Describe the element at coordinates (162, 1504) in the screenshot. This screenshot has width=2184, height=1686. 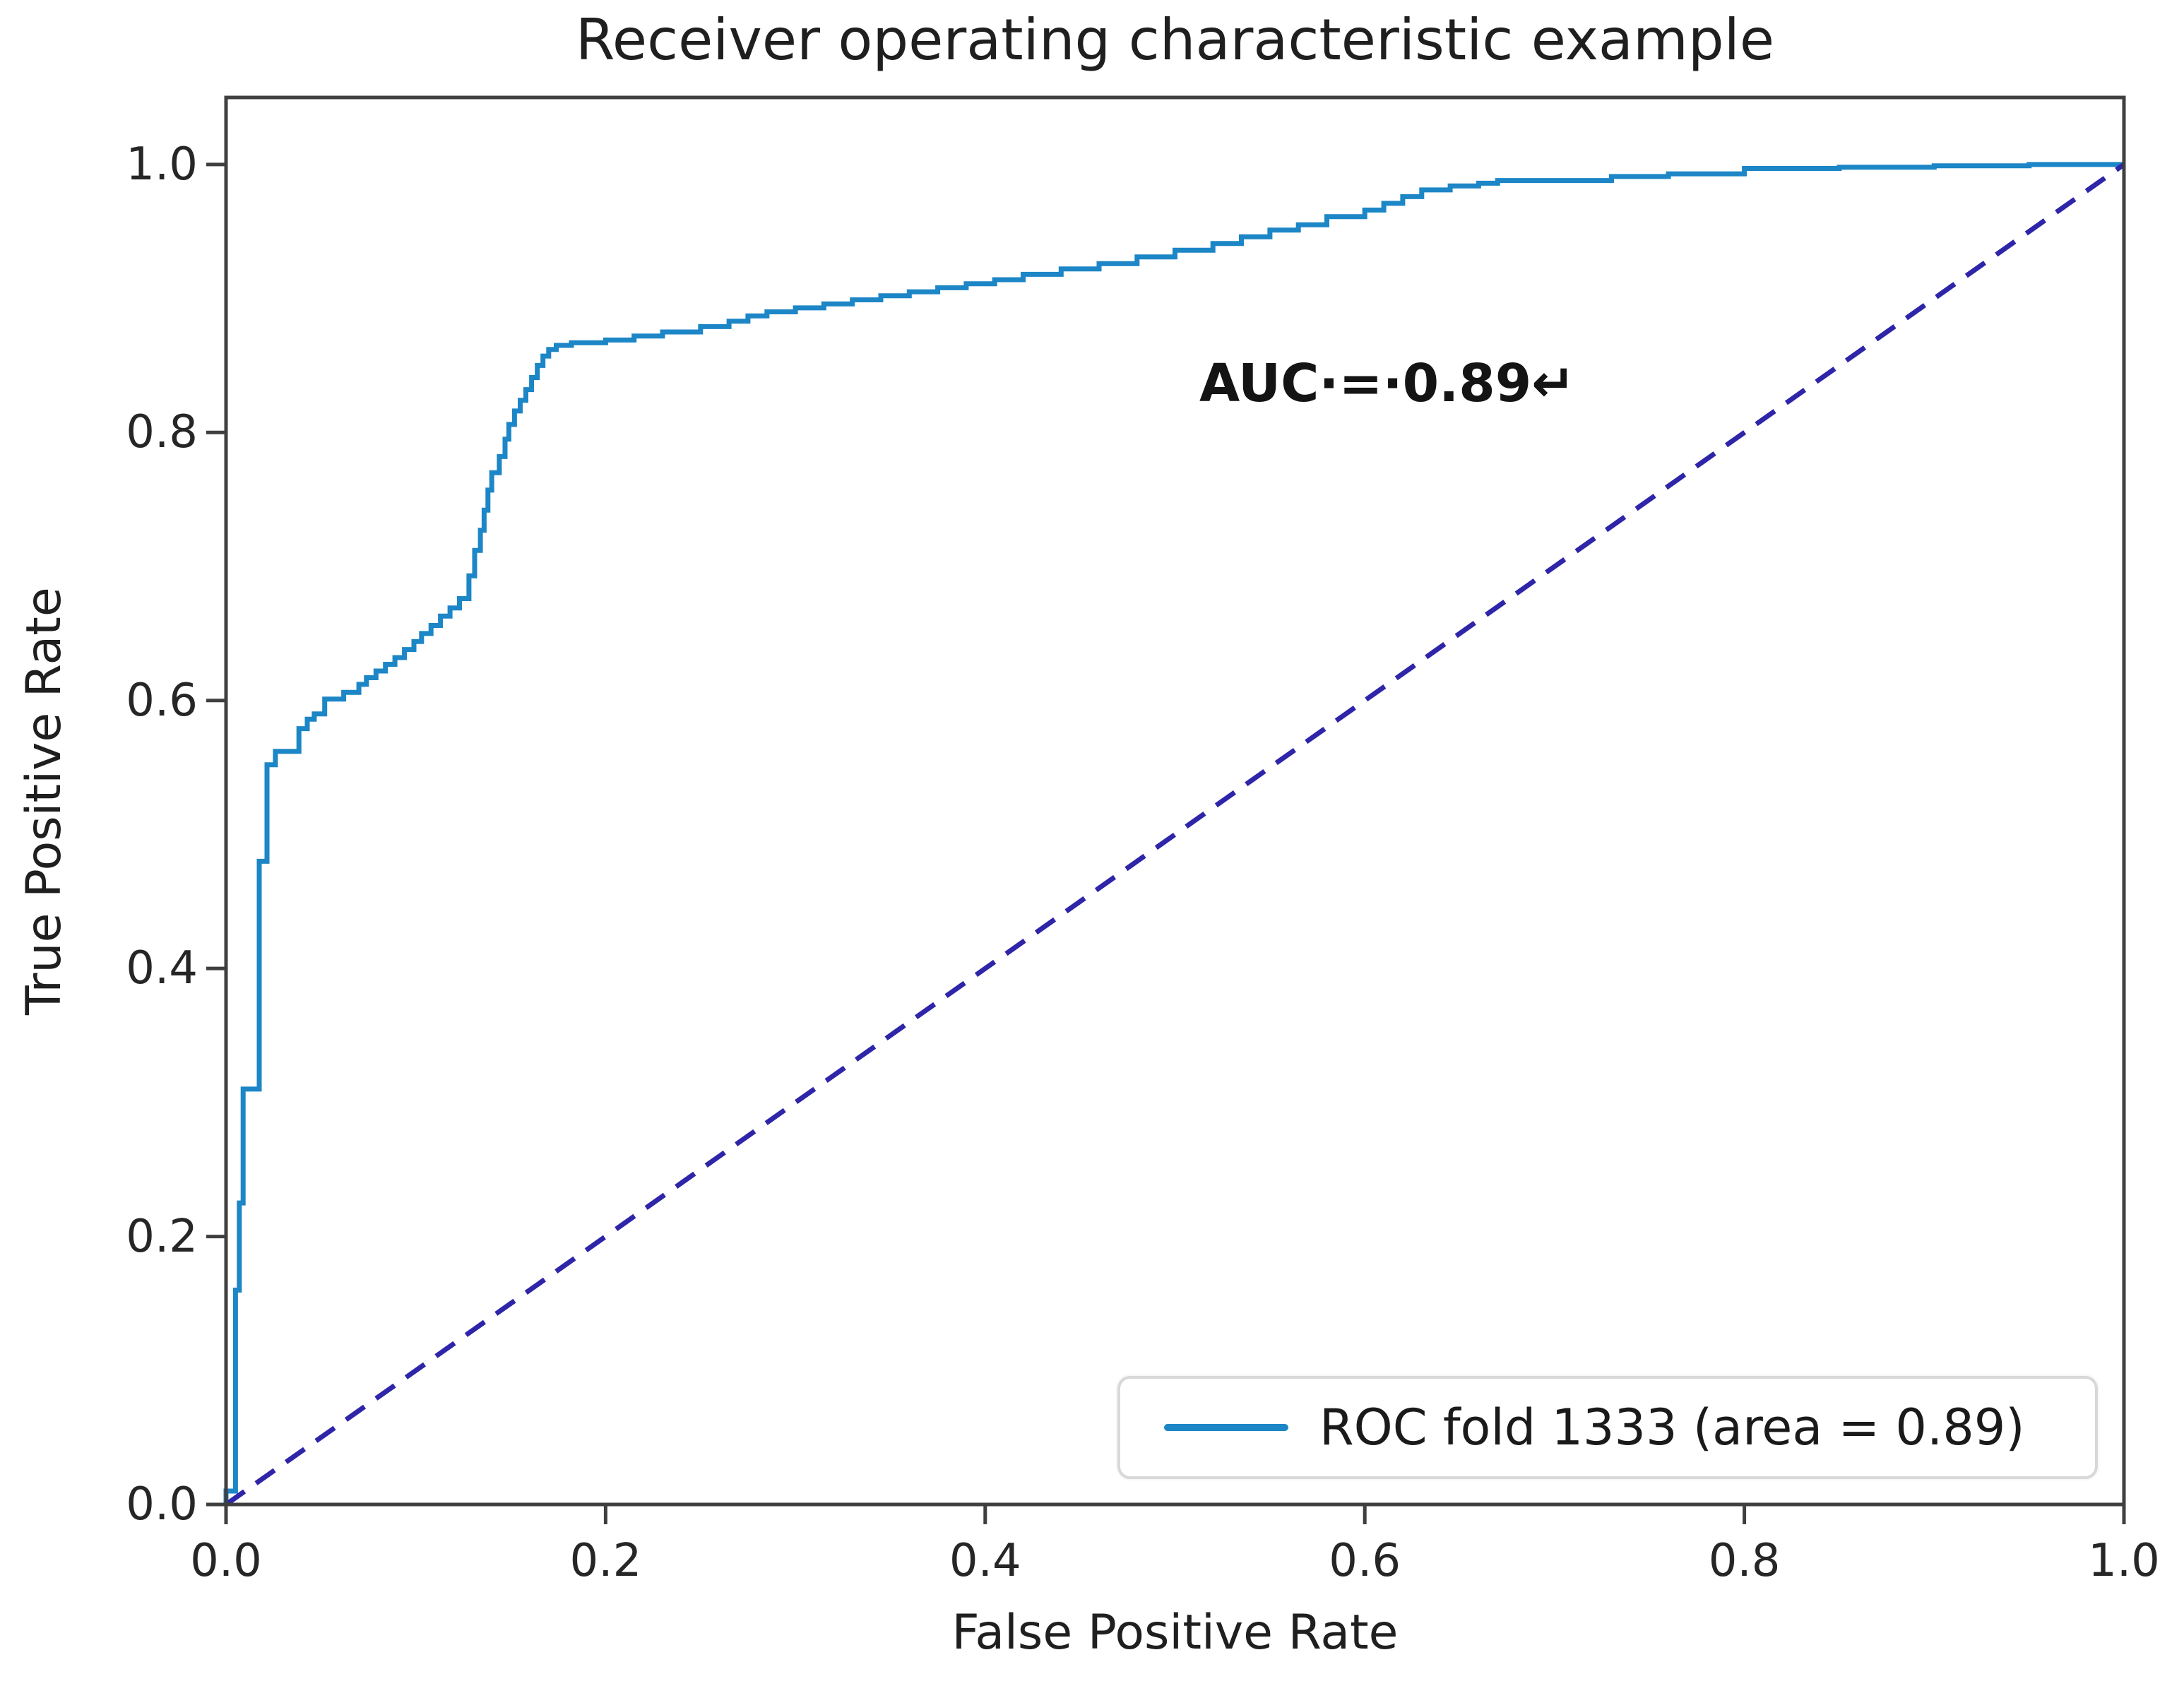
I see `y-tick-label: 0.0` at that location.